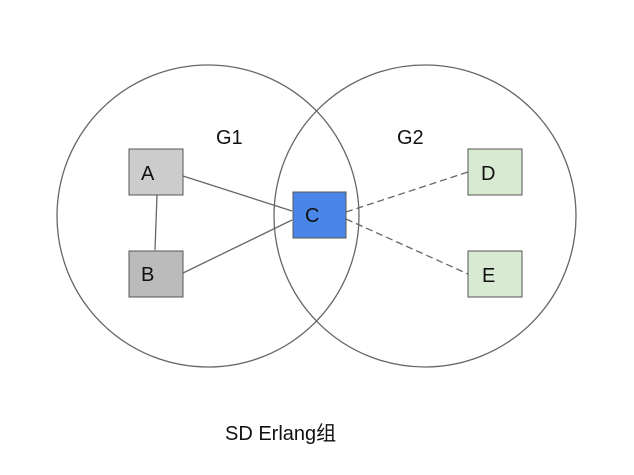  I want to click on edge-b-c, so click(237, 246).